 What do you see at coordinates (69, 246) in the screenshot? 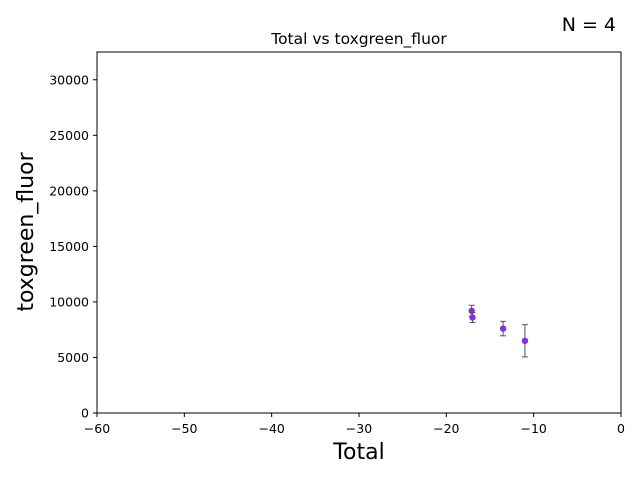
I see `y-tick-label: 15000` at bounding box center [69, 246].